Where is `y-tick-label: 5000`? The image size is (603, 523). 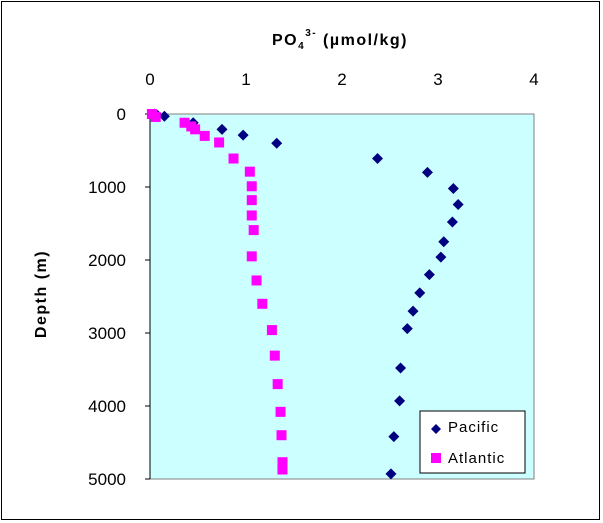 y-tick-label: 5000 is located at coordinates (107, 479).